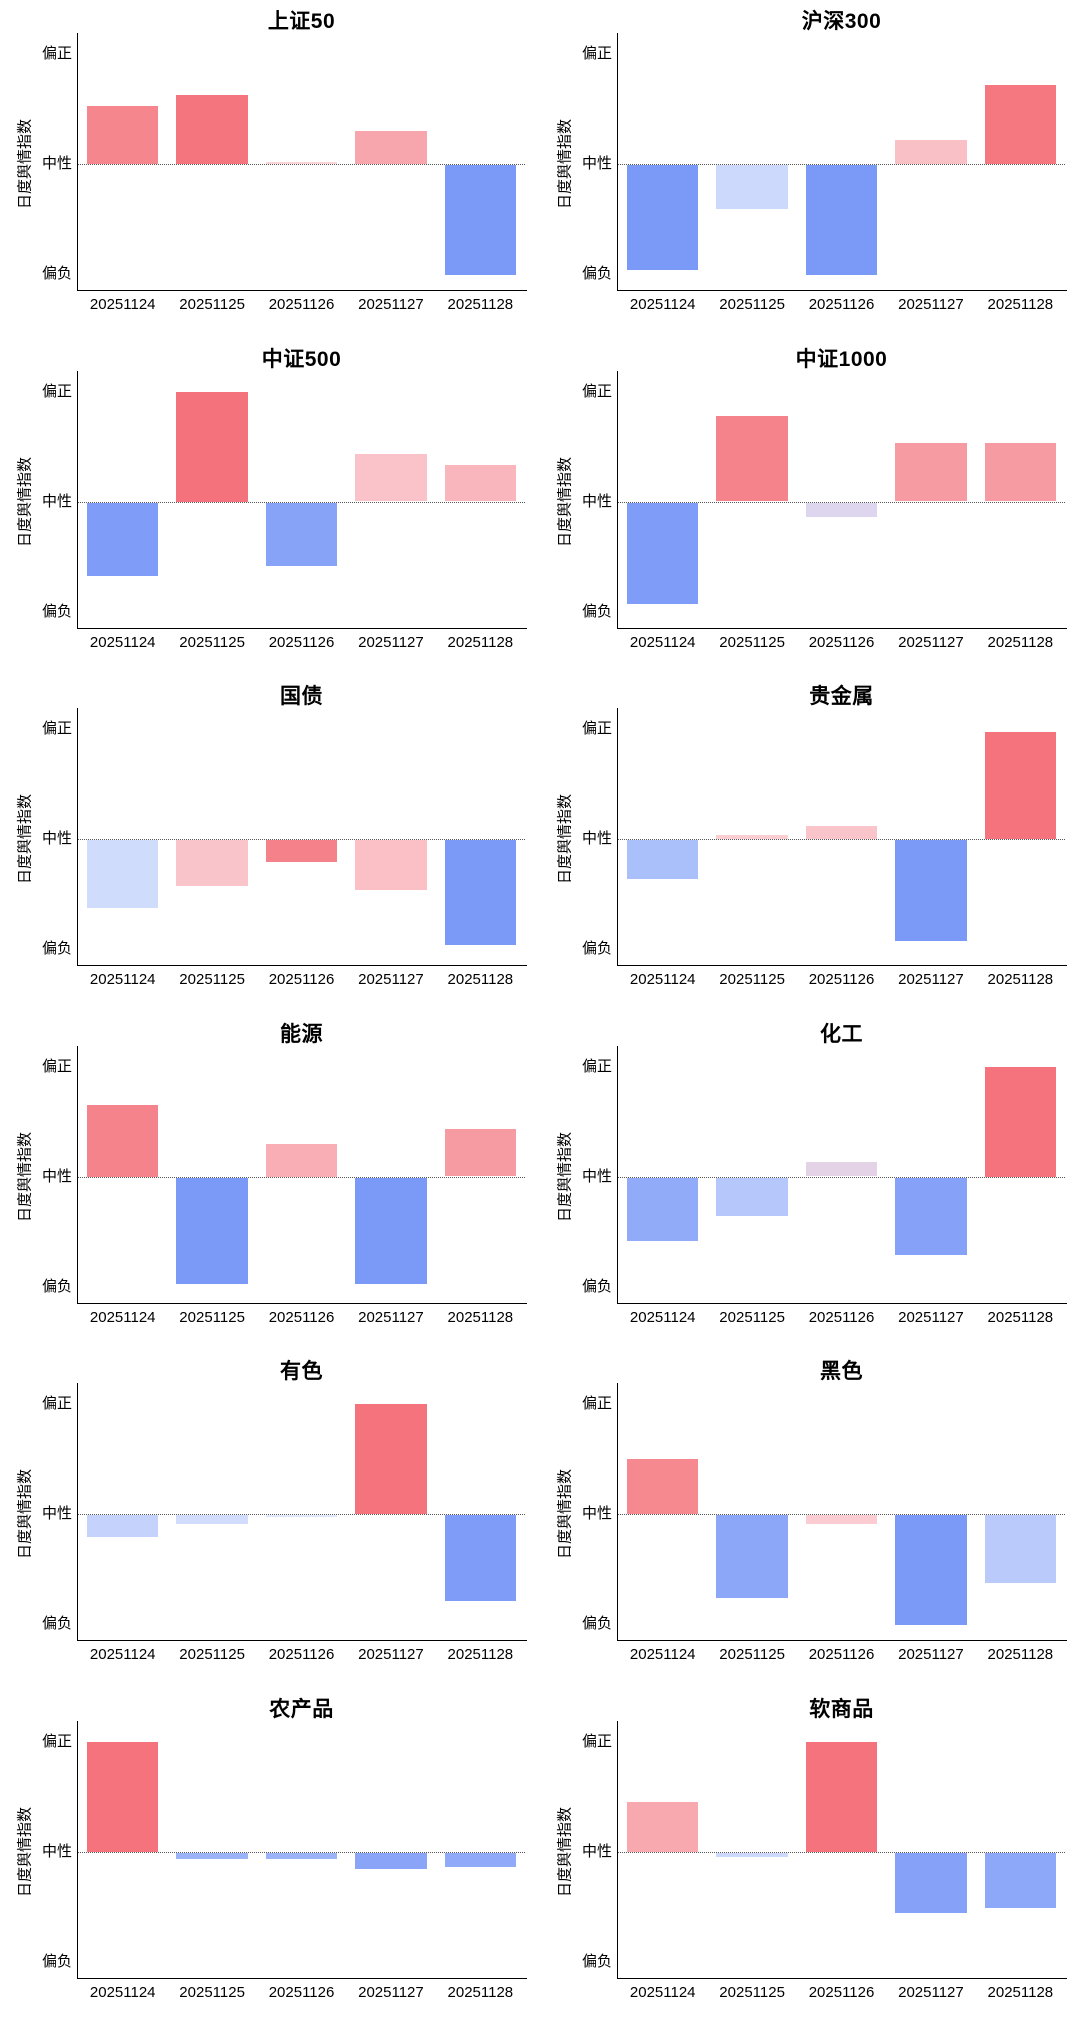  What do you see at coordinates (301, 1371) in the screenshot?
I see `chart-title: 有色` at bounding box center [301, 1371].